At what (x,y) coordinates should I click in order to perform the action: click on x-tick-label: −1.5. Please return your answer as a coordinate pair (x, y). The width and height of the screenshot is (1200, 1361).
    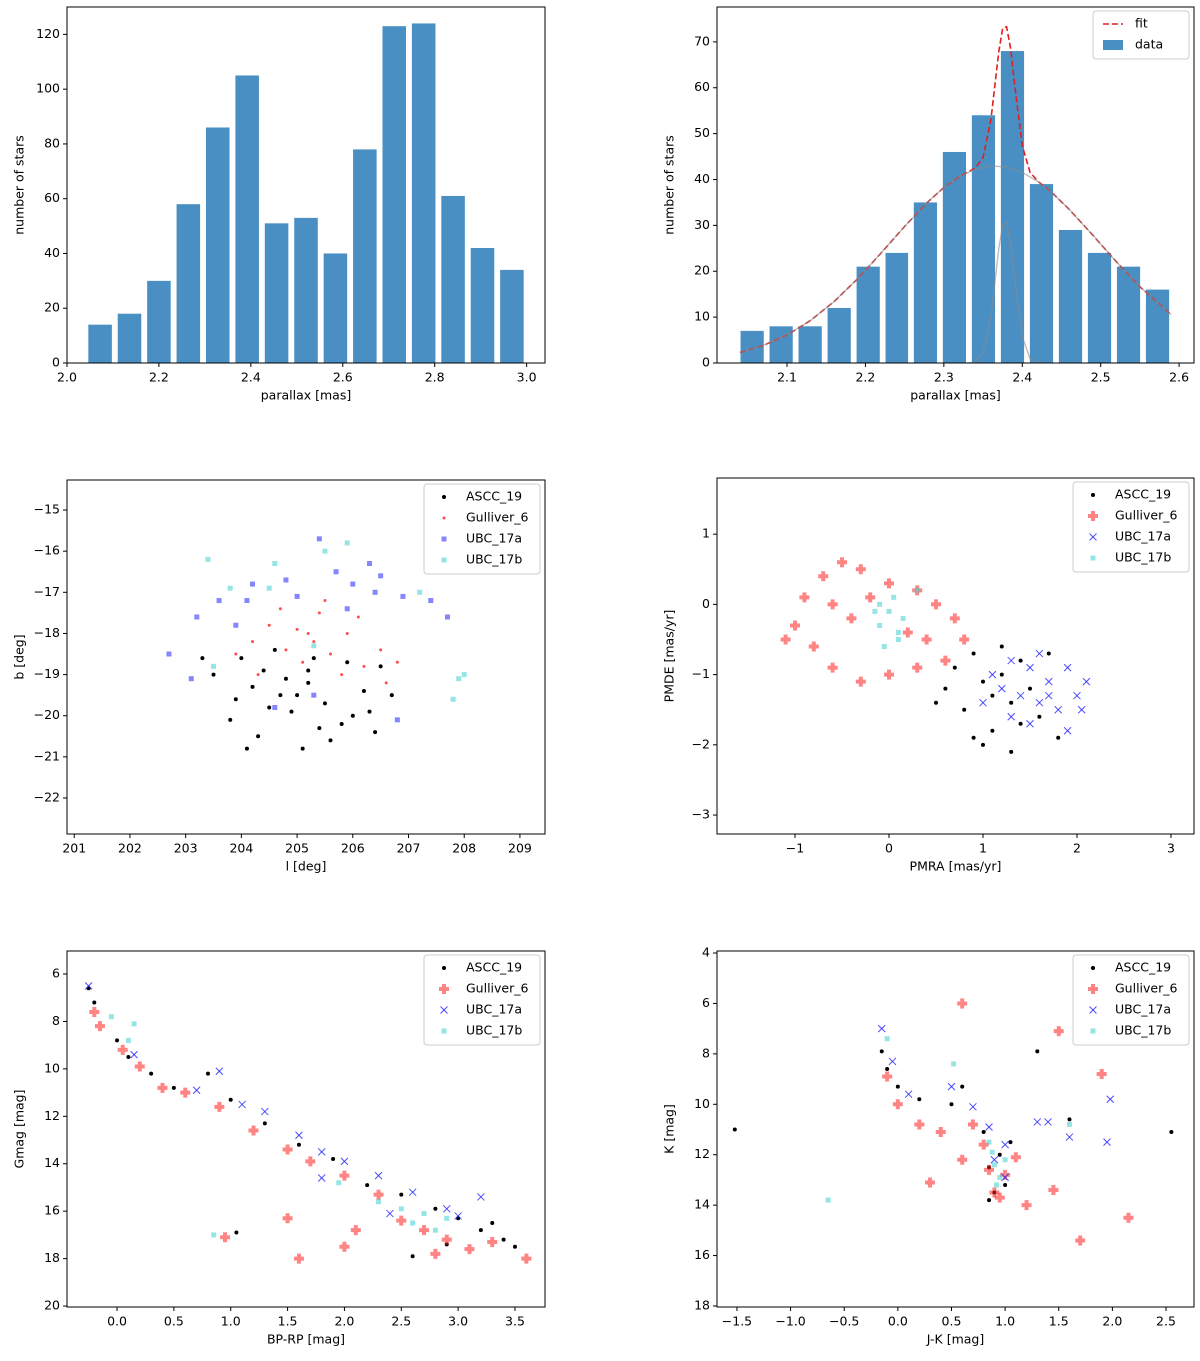
    Looking at the image, I should click on (737, 1321).